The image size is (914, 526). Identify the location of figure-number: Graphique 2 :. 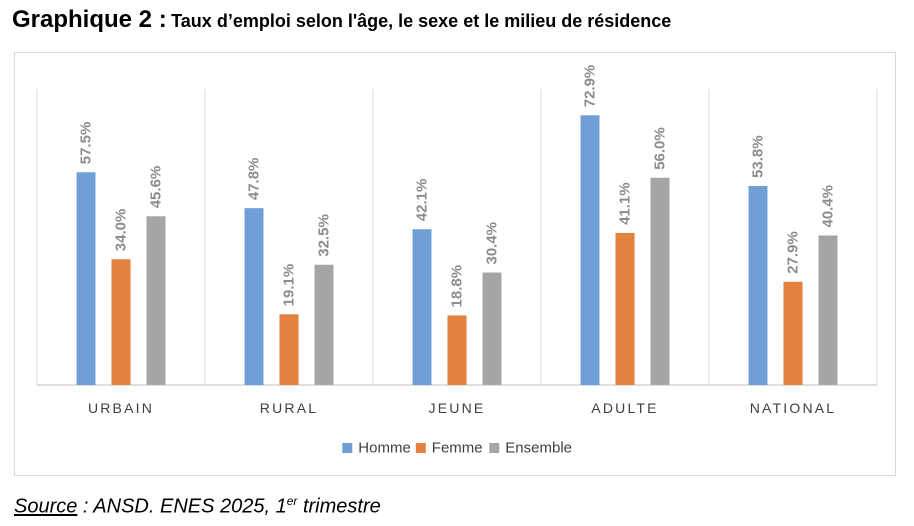
(89, 19).